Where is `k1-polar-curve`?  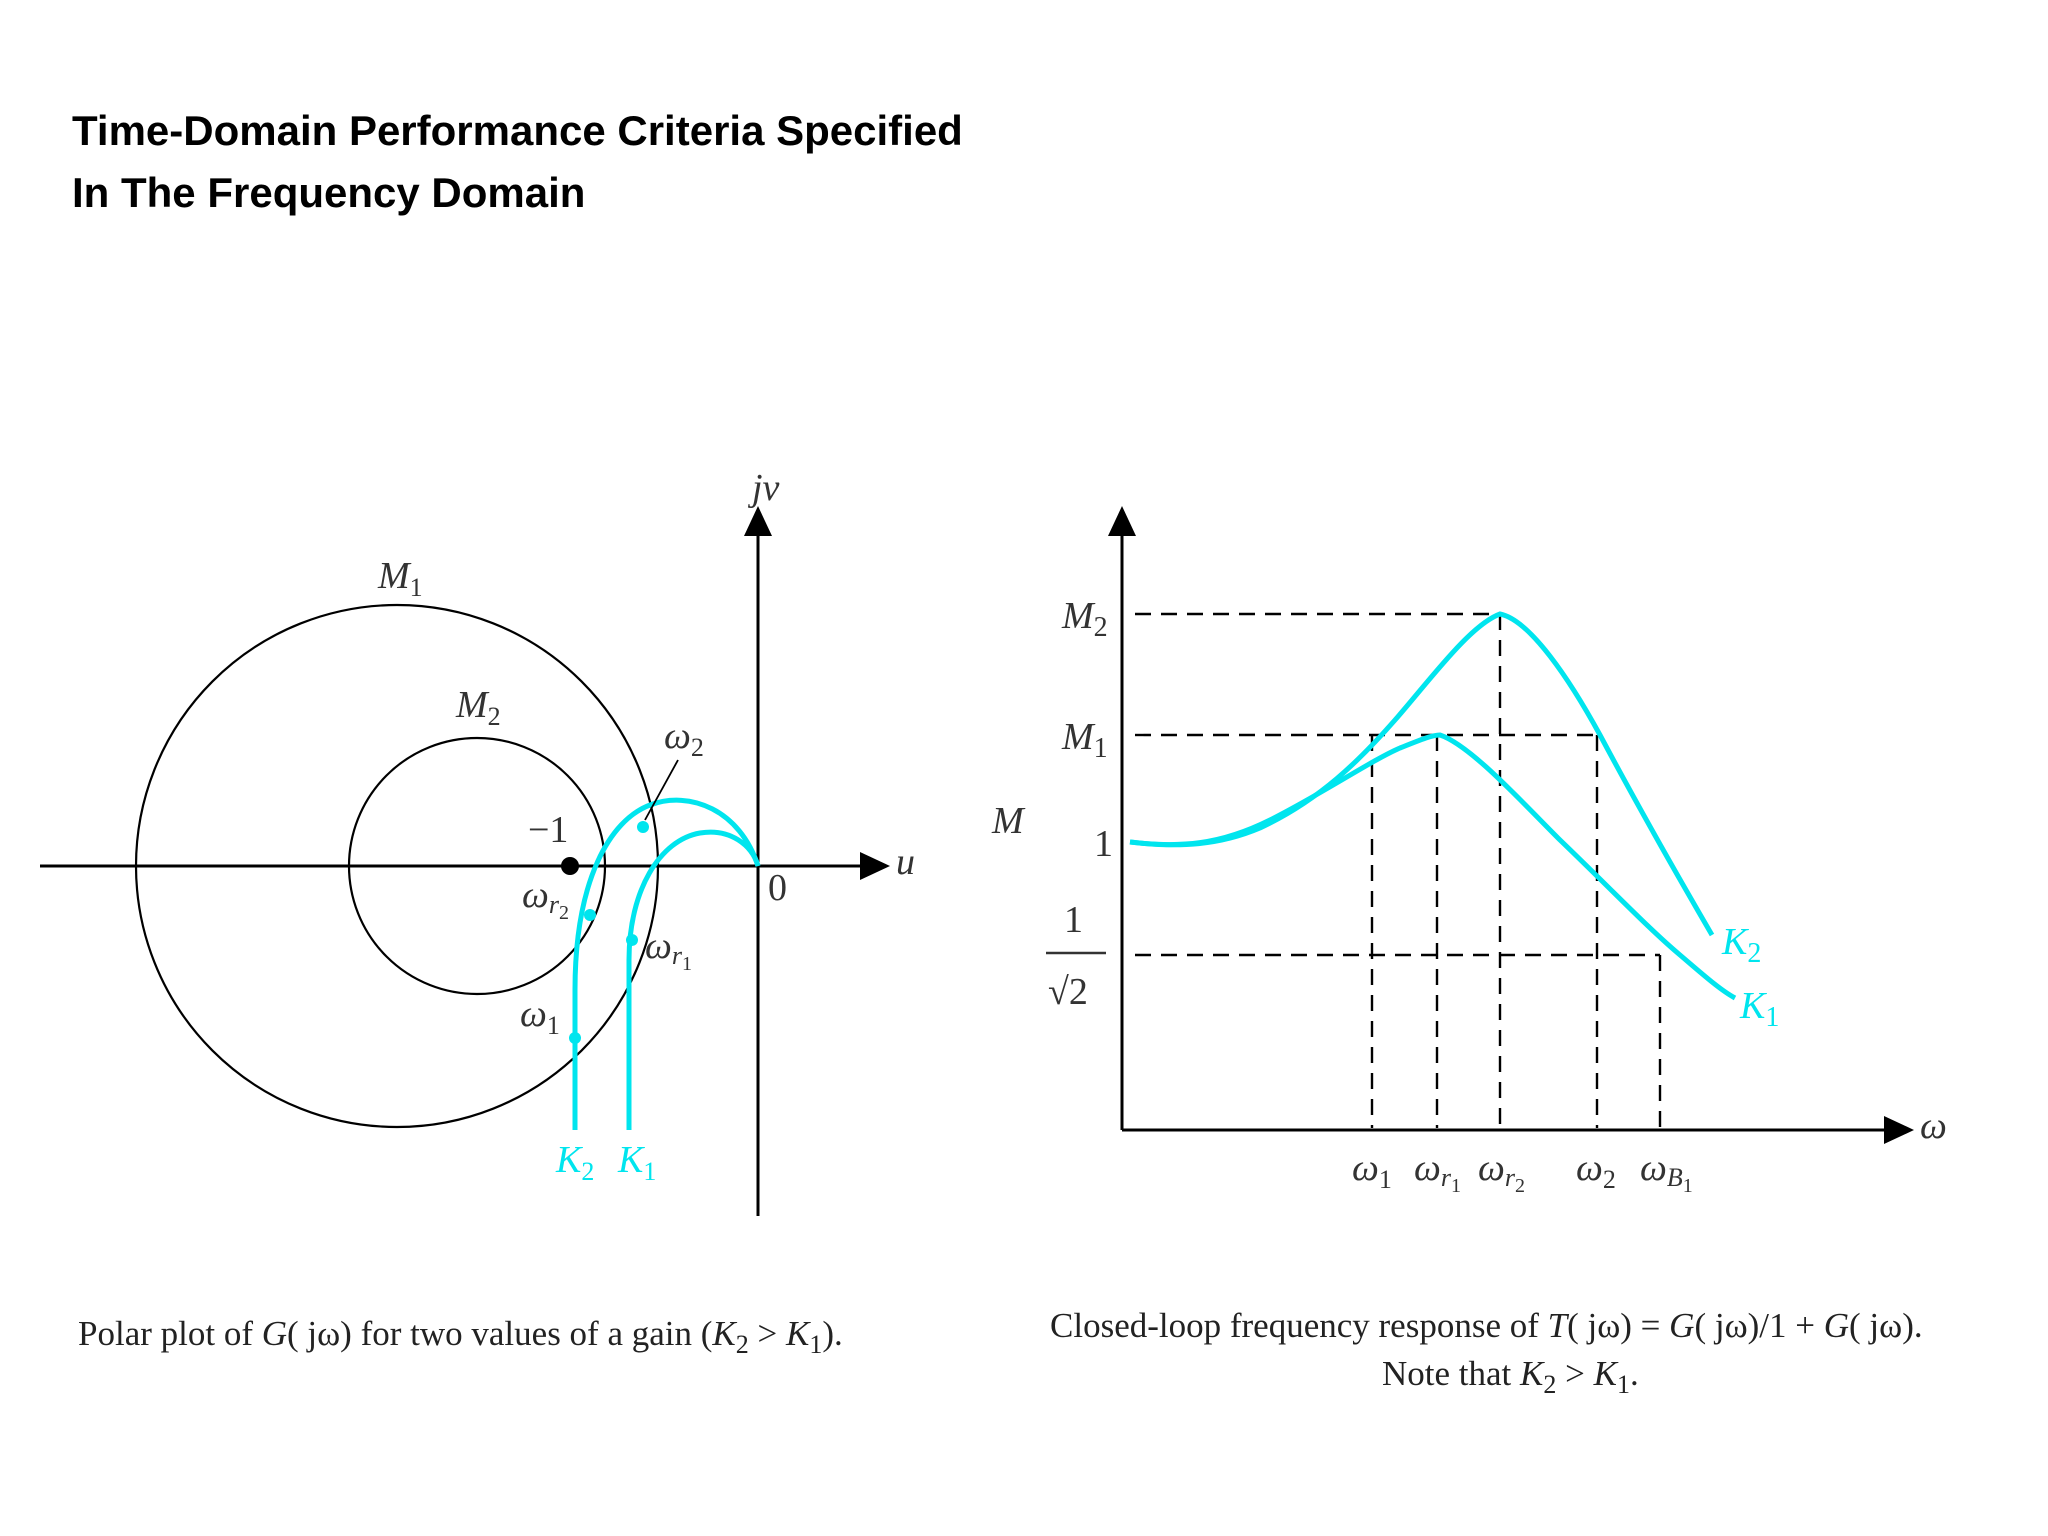
k1-polar-curve is located at coordinates (693, 979).